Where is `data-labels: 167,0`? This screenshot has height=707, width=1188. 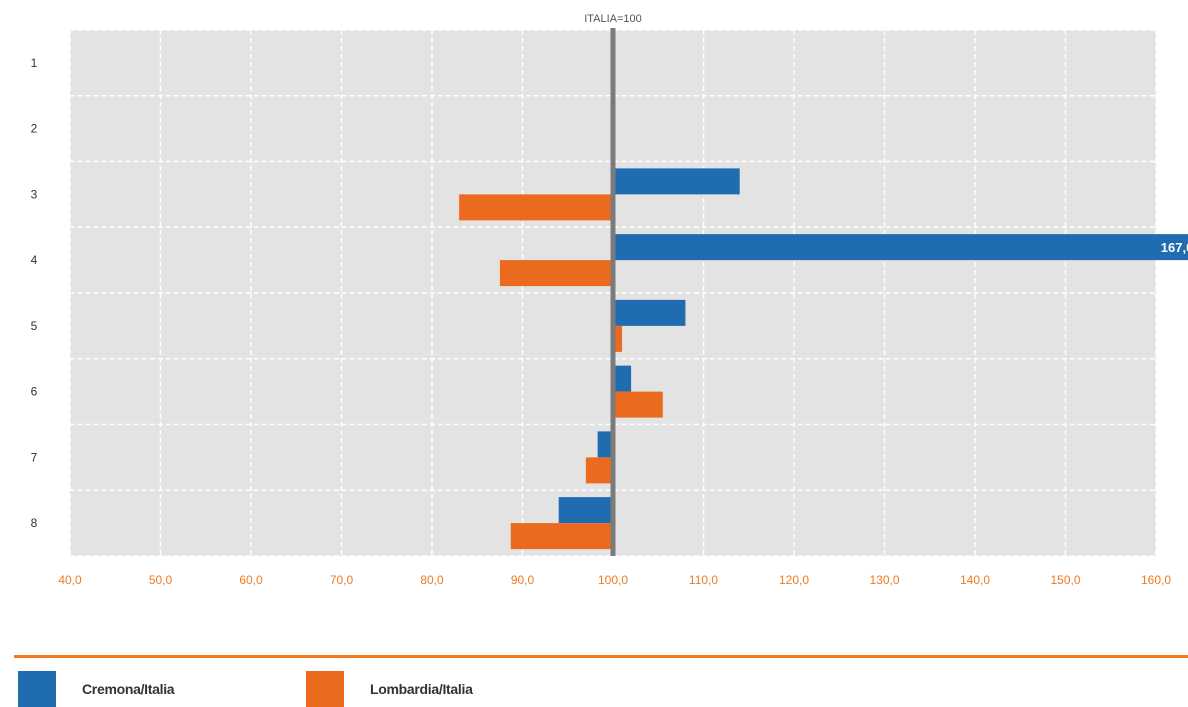
data-labels: 167,0 is located at coordinates (1174, 247).